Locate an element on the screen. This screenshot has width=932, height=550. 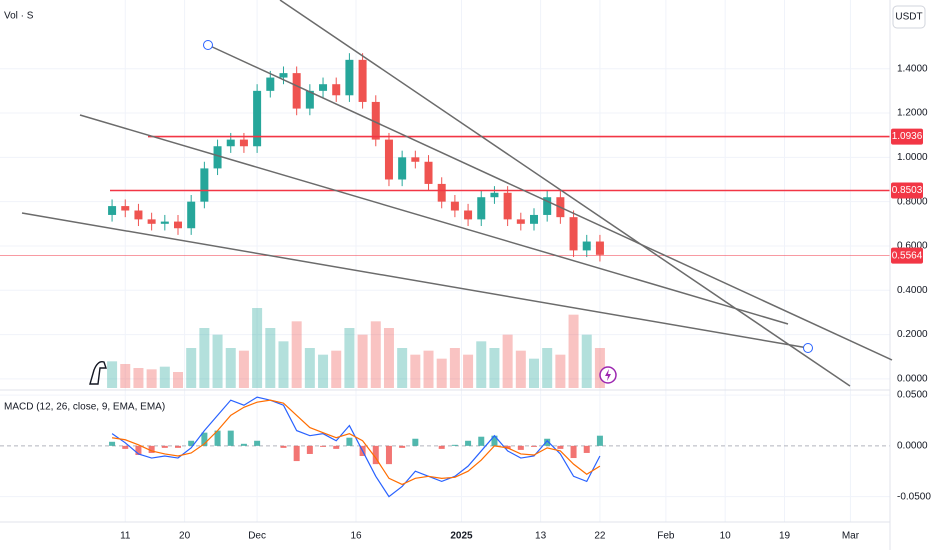
currency-button is located at coordinates (909, 17).